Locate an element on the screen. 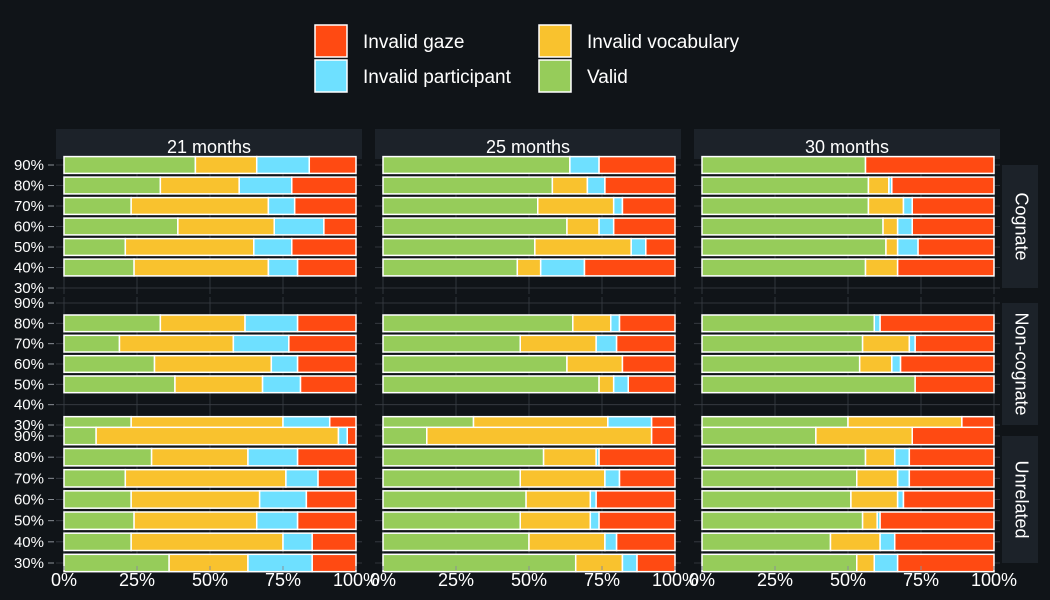  y-tick-label-cognate: 80% is located at coordinates (29, 186).